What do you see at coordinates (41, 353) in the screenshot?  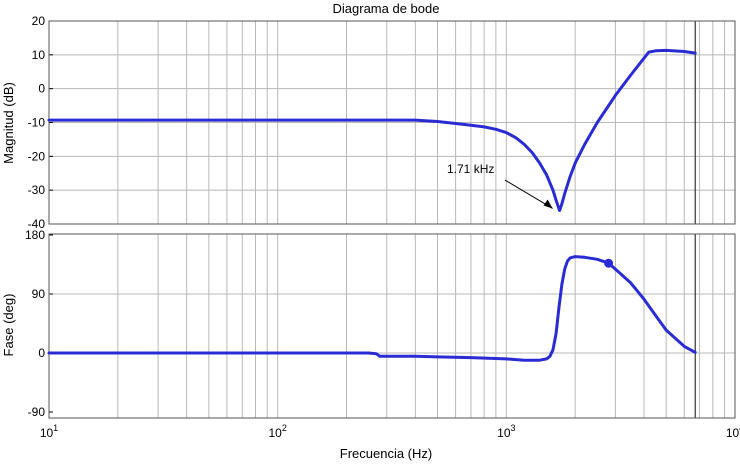 I see `phase-ytick-label: 0` at bounding box center [41, 353].